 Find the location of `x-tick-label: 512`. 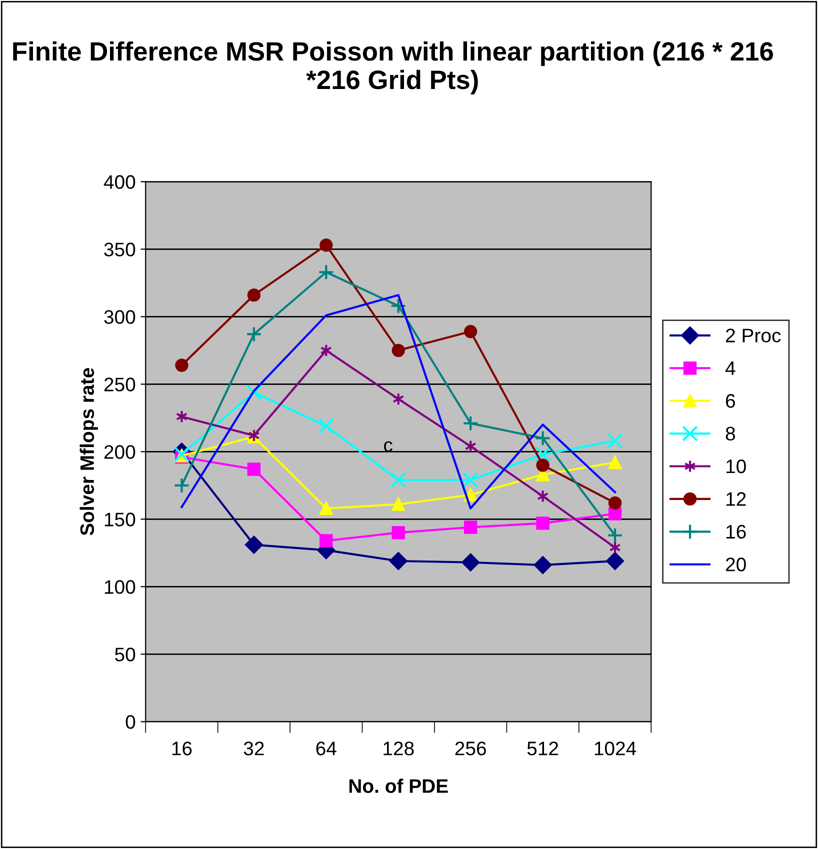

x-tick-label: 512 is located at coordinates (542, 749).